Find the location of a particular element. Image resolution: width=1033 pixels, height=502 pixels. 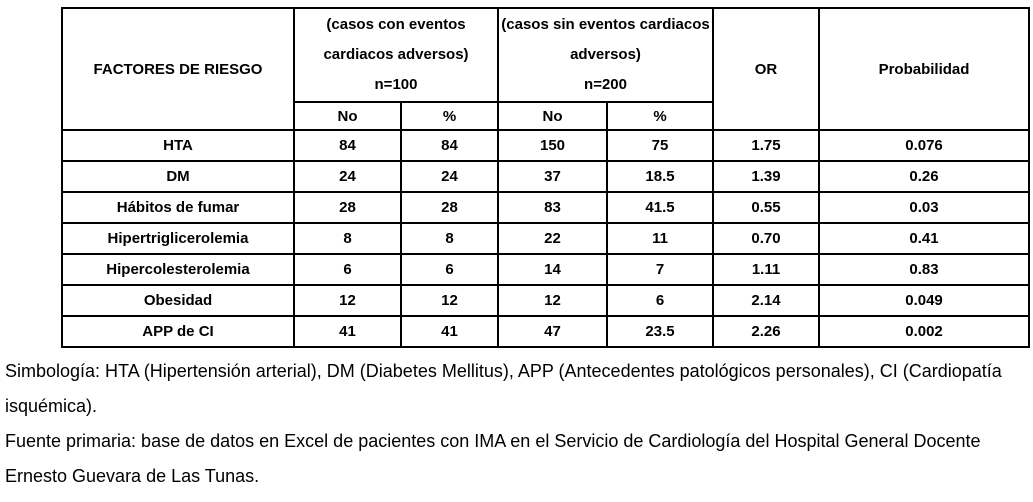

header-row-sub: No % No % is located at coordinates (545, 116).